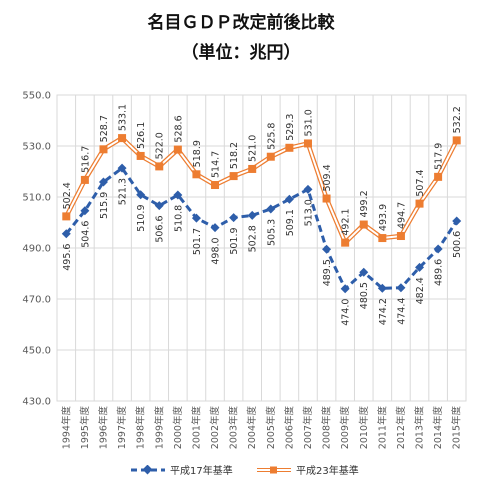  I want to click on x-tick-label: 1998年度, so click(141, 428).